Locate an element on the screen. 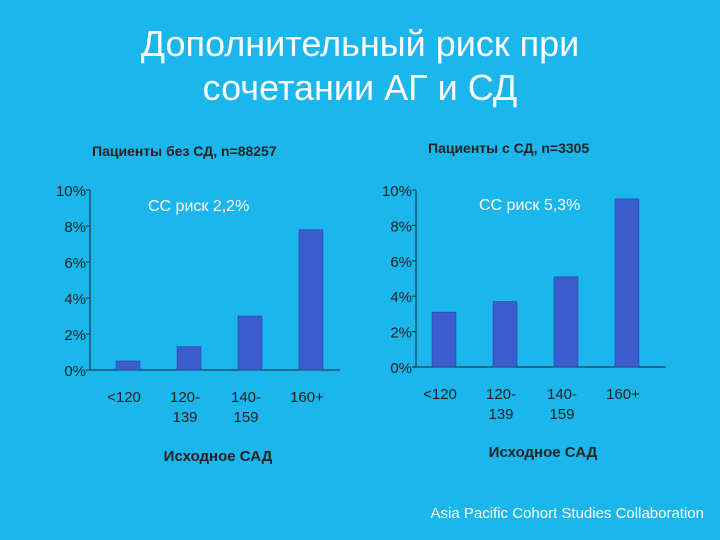 The width and height of the screenshot is (720, 540). title-line-2: сочетании АГ и СД is located at coordinates (360, 87).